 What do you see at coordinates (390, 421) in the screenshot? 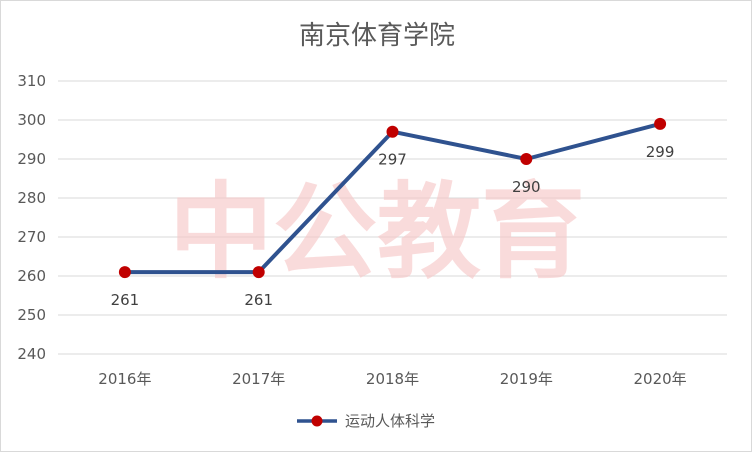
I see `legend-label: 运动人体科学` at bounding box center [390, 421].